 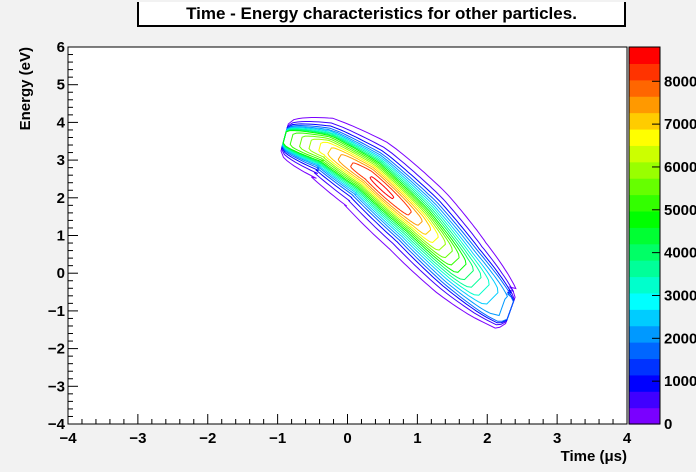 I want to click on x-tick-label: −2, so click(x=207, y=438).